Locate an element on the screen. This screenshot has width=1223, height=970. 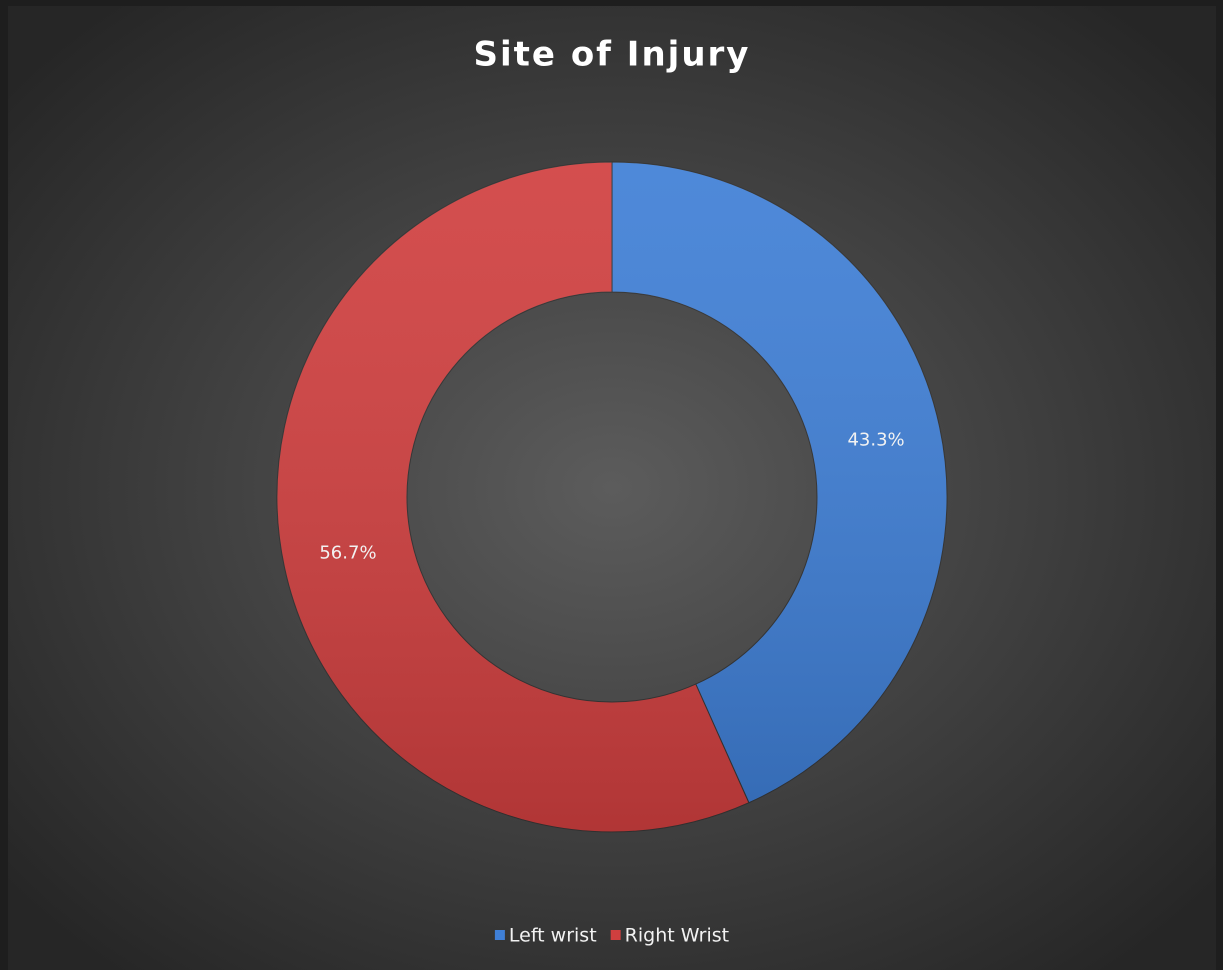
legend-label: Left wrist is located at coordinates (553, 936).